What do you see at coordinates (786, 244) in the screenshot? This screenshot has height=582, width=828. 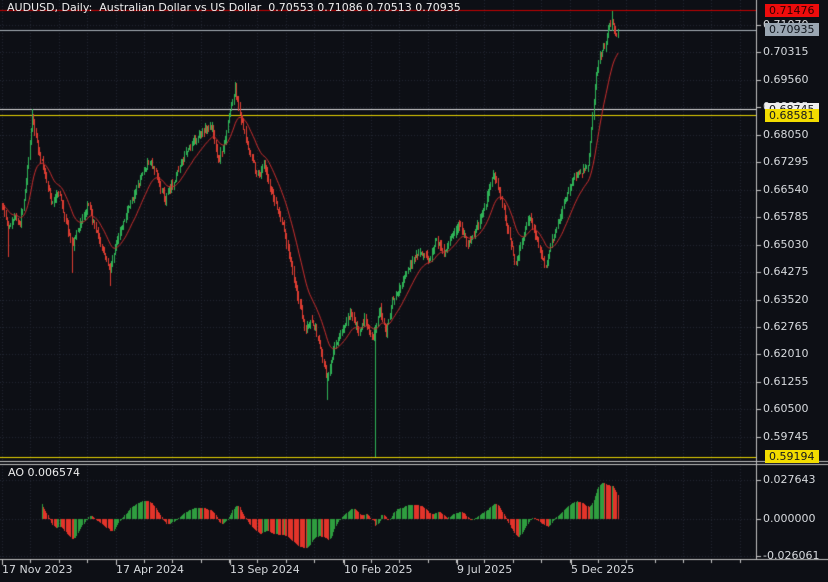 I see `price-tick-label: 0.65030` at bounding box center [786, 244].